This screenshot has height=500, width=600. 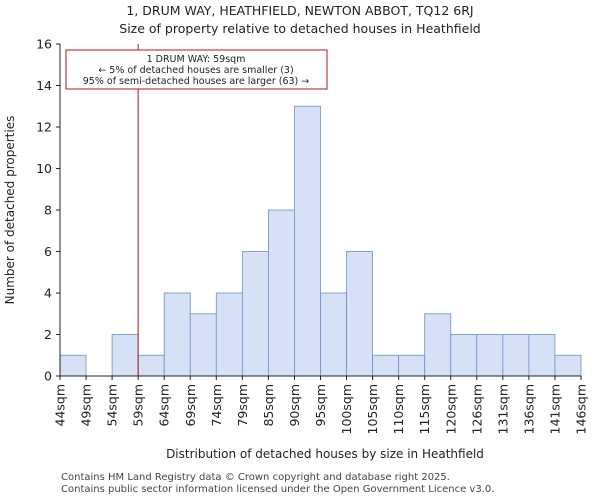 What do you see at coordinates (10, 210) in the screenshot?
I see `y-axis-label: Number of detached properties` at bounding box center [10, 210].